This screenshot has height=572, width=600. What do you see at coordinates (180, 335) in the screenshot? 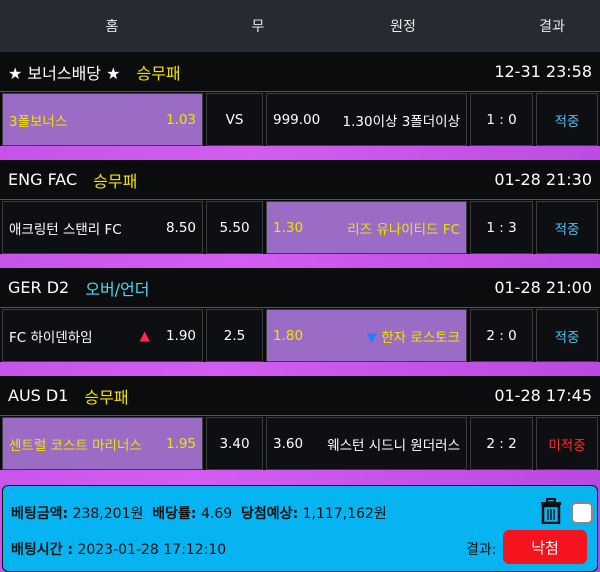
I see `home-odds: 1.90` at bounding box center [180, 335].